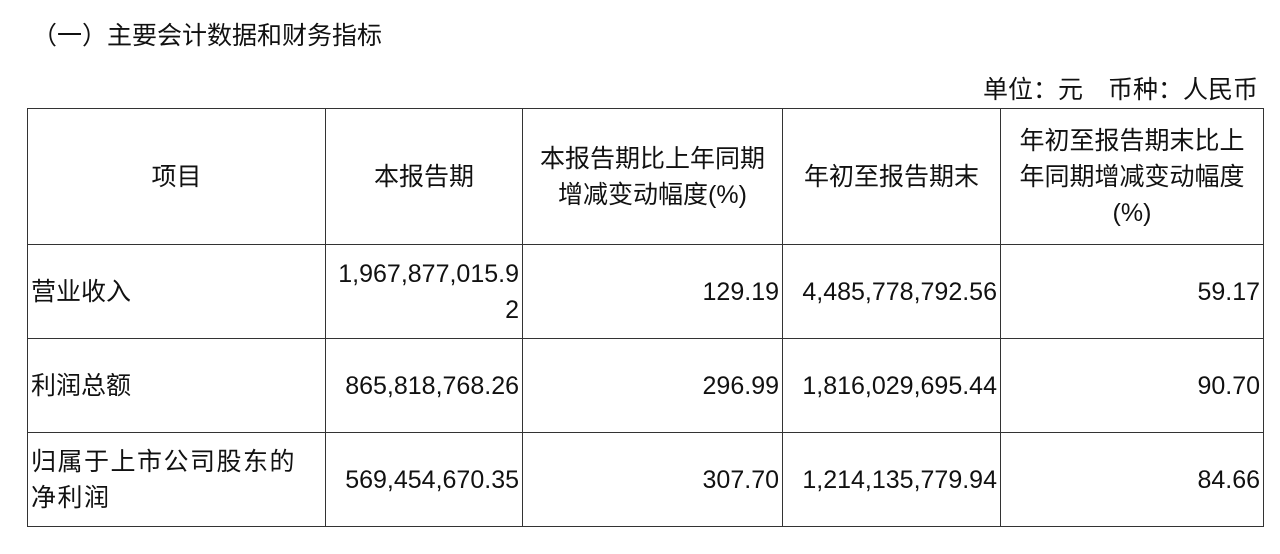 This screenshot has height=554, width=1280. I want to click on header-ytd: 年初至报告期末, so click(891, 176).